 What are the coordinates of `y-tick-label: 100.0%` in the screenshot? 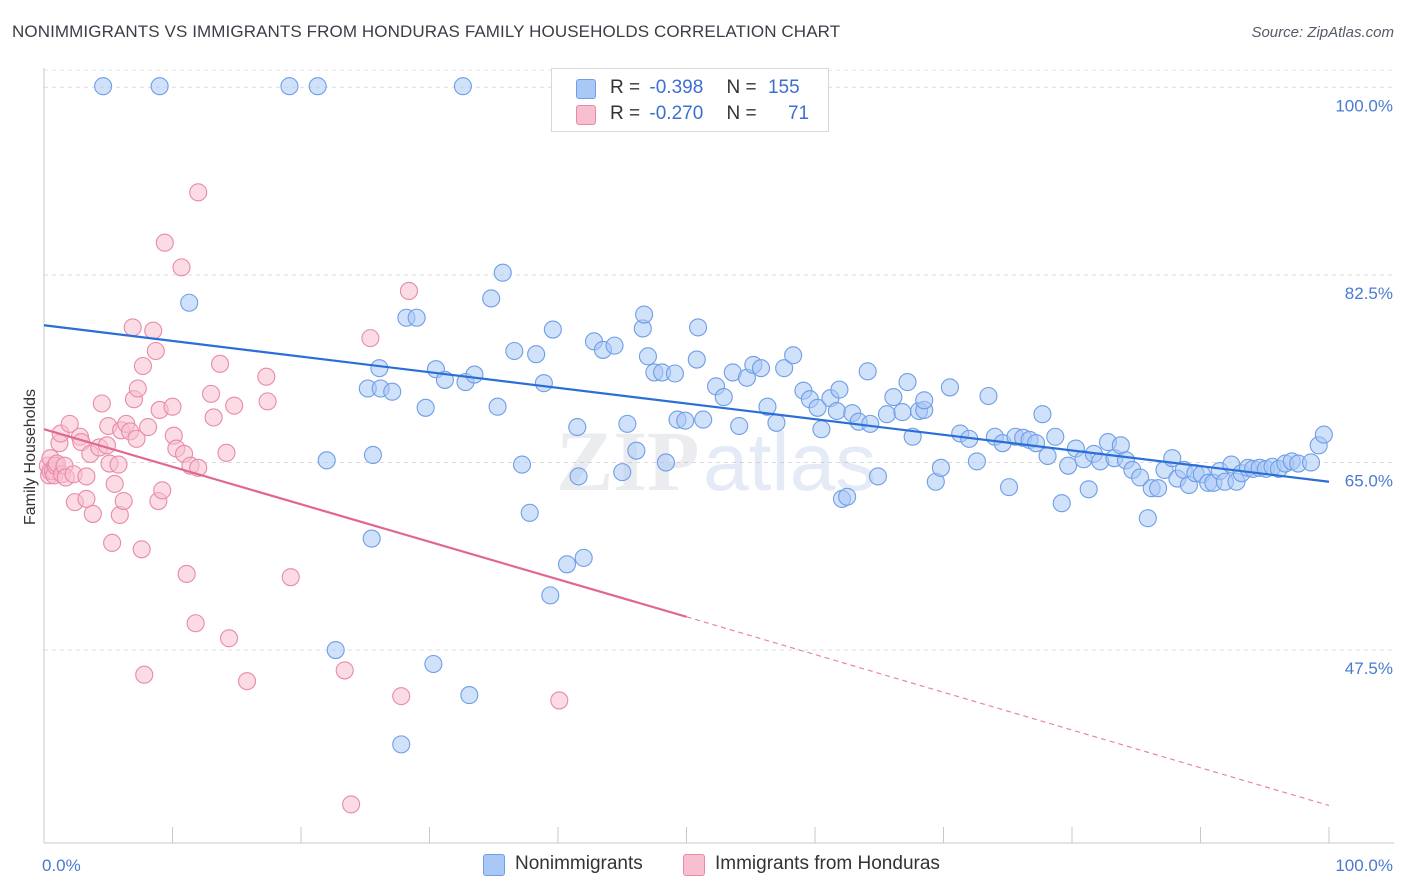 It's located at (1364, 105).